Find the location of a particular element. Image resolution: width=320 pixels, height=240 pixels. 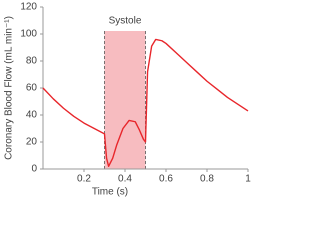

x-tick-label: 0.8 is located at coordinates (207, 179).